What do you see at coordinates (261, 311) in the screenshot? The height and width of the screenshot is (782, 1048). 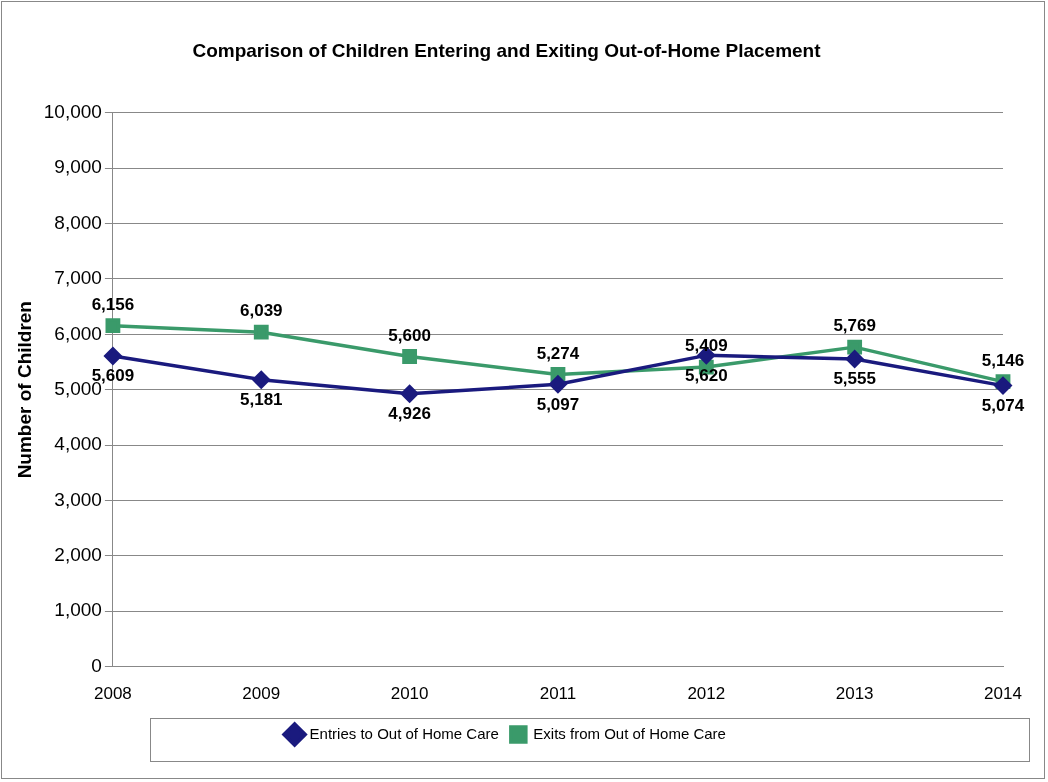 I see `data-label: 6,039` at bounding box center [261, 311].